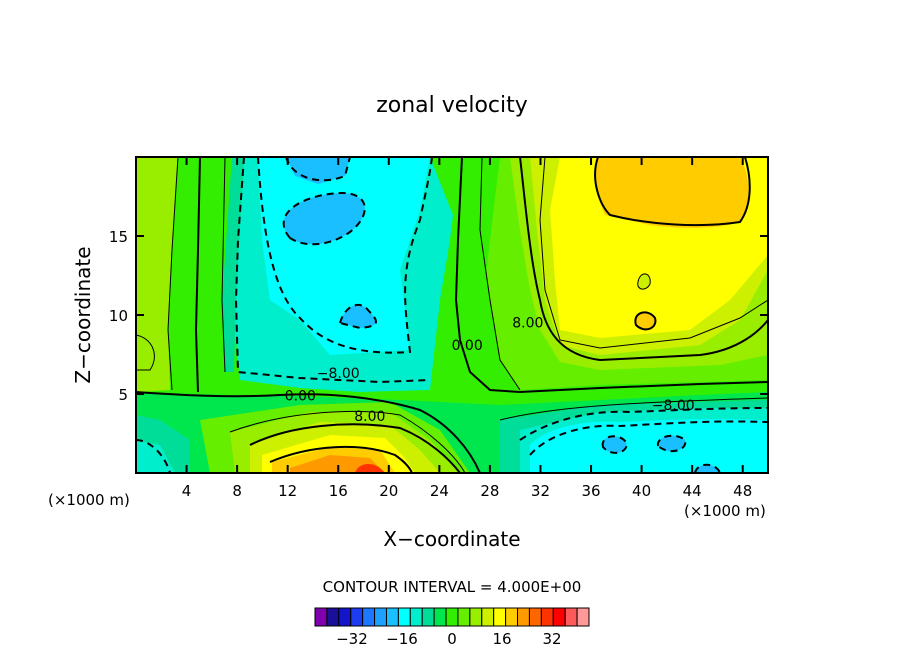 Image resolution: width=904 pixels, height=654 pixels. Describe the element at coordinates (287, 491) in the screenshot. I see `x-tick-label: 12` at that location.